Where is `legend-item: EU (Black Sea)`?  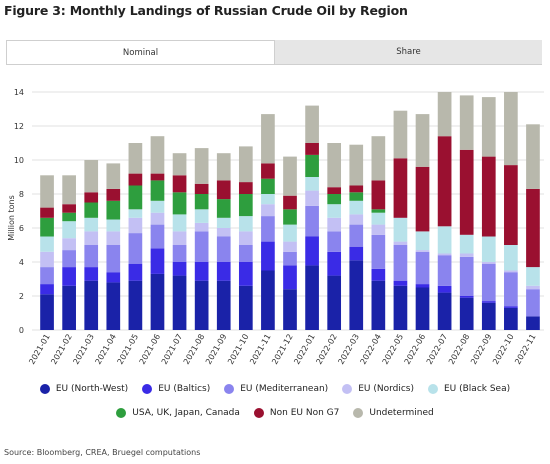 legend-item: EU (Black Sea) is located at coordinates (469, 389).